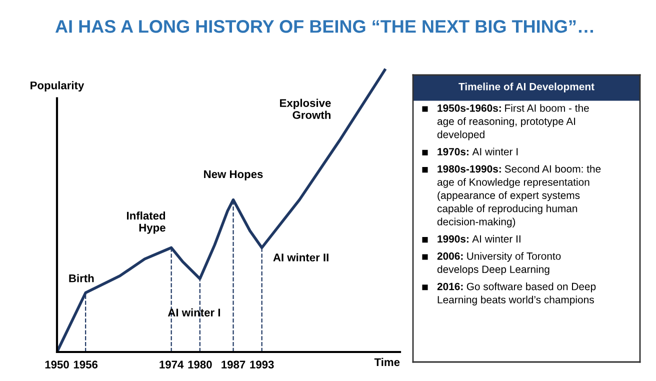 This screenshot has width=656, height=381. What do you see at coordinates (300, 257) in the screenshot?
I see `annotation: AI winter II` at bounding box center [300, 257].